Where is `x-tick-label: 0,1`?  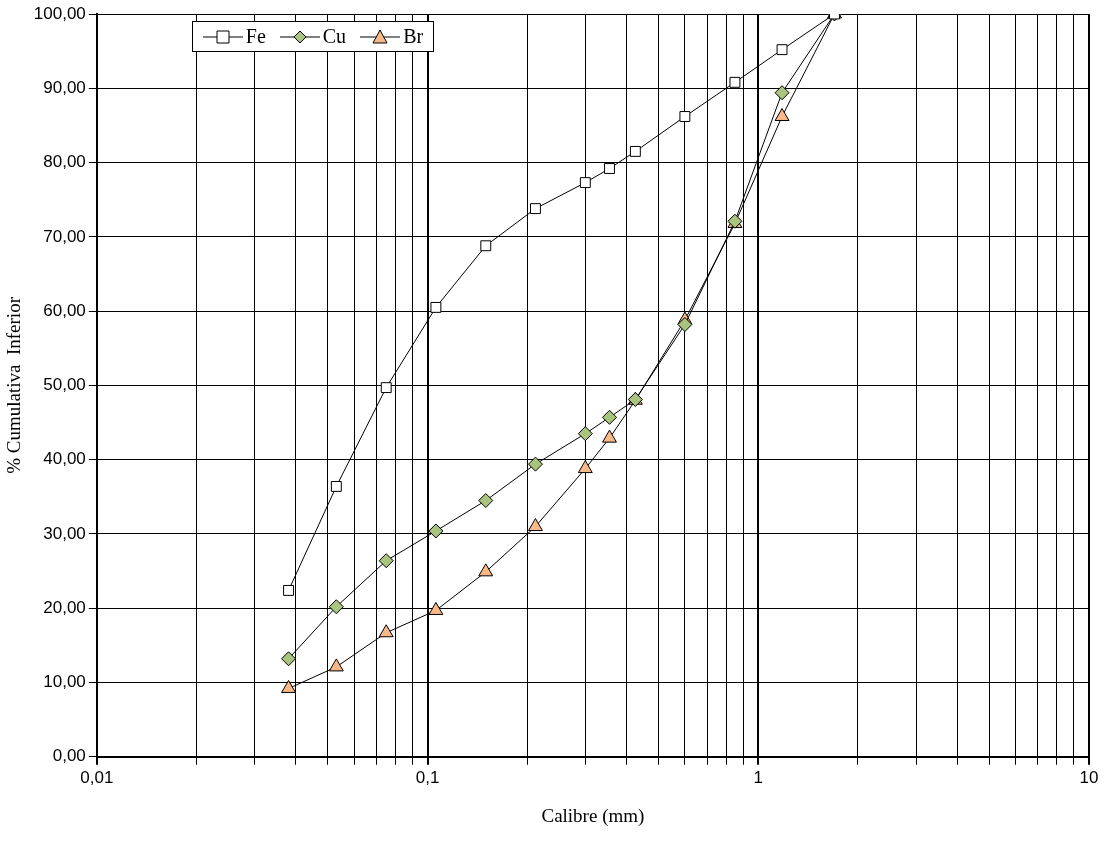
x-tick-label: 0,1 is located at coordinates (427, 777).